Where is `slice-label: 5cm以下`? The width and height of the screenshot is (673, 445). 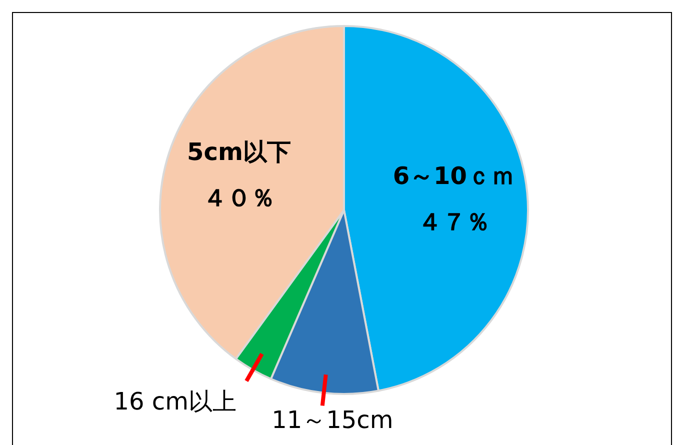 slice-label: 5cm以下 is located at coordinates (239, 152).